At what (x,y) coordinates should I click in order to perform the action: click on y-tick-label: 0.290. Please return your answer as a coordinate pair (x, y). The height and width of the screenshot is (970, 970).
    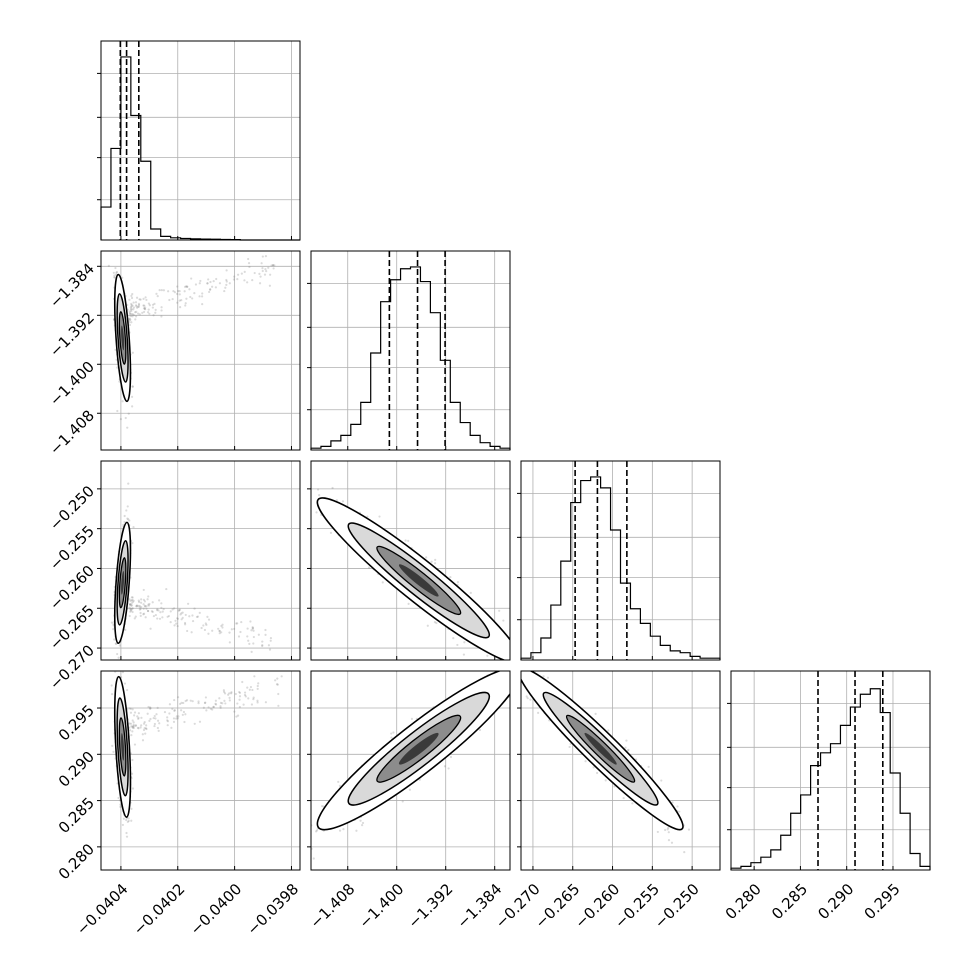
    Looking at the image, I should click on (76, 769).